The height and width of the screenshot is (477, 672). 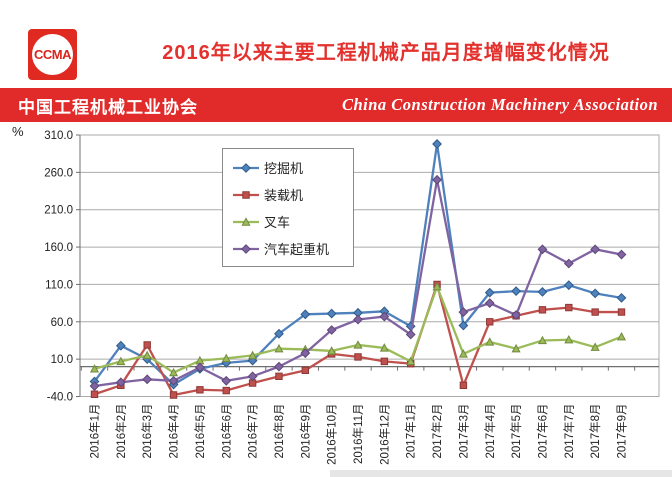 What do you see at coordinates (226, 431) in the screenshot?
I see `x-tick-label: 2016年6月` at bounding box center [226, 431].